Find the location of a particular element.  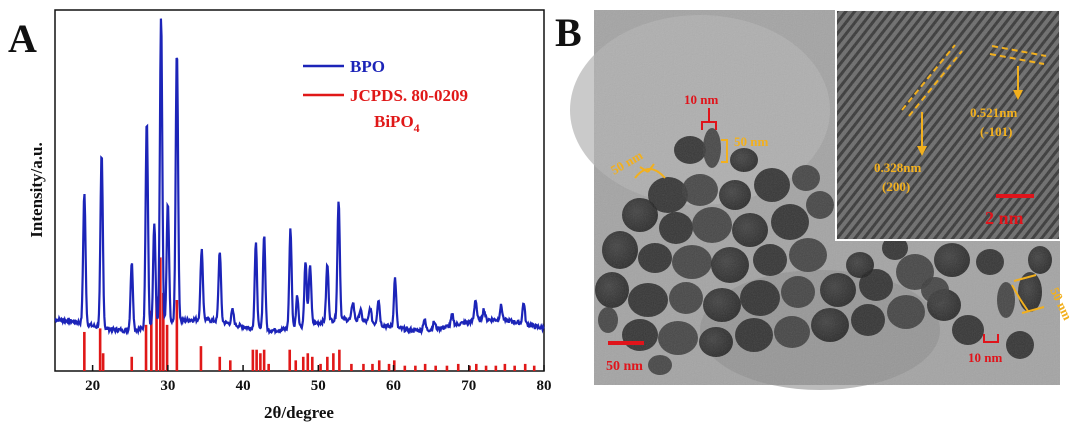

legend-label-reference-line1: JCPDS. 80-0209 is located at coordinates (409, 95).